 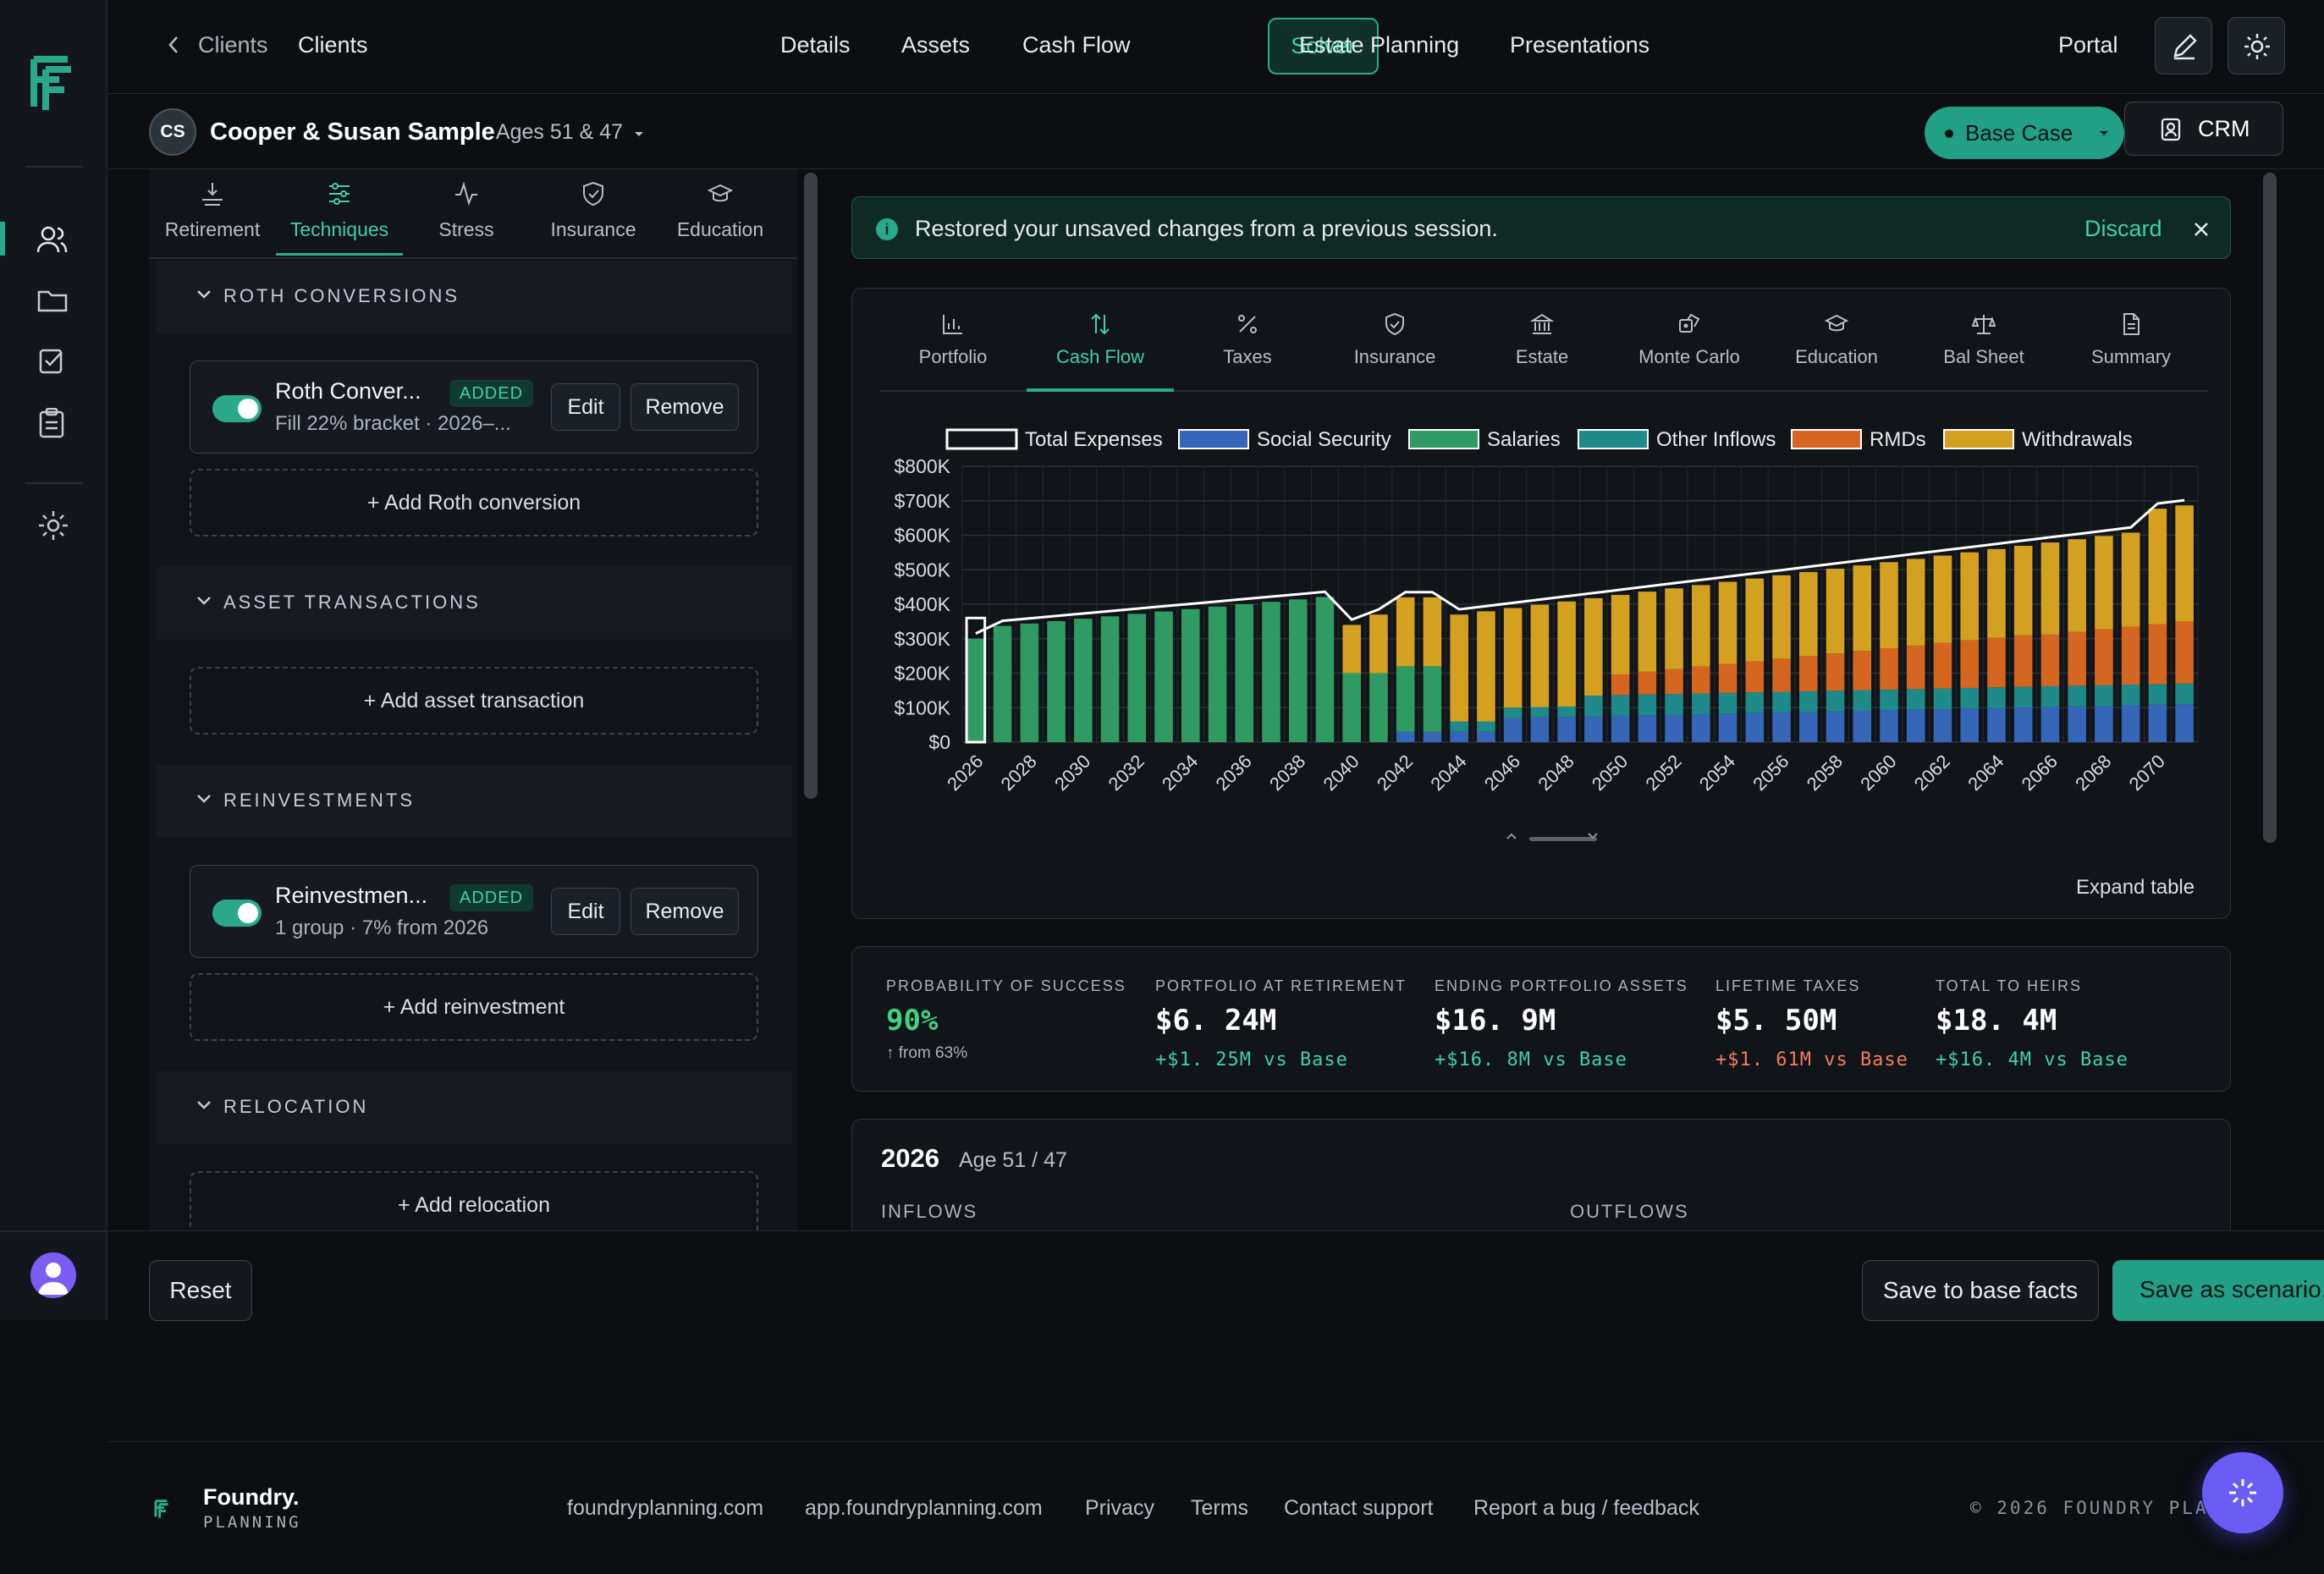 I want to click on chart-tab-cash-flow: Cash Flow, so click(x=1100, y=340).